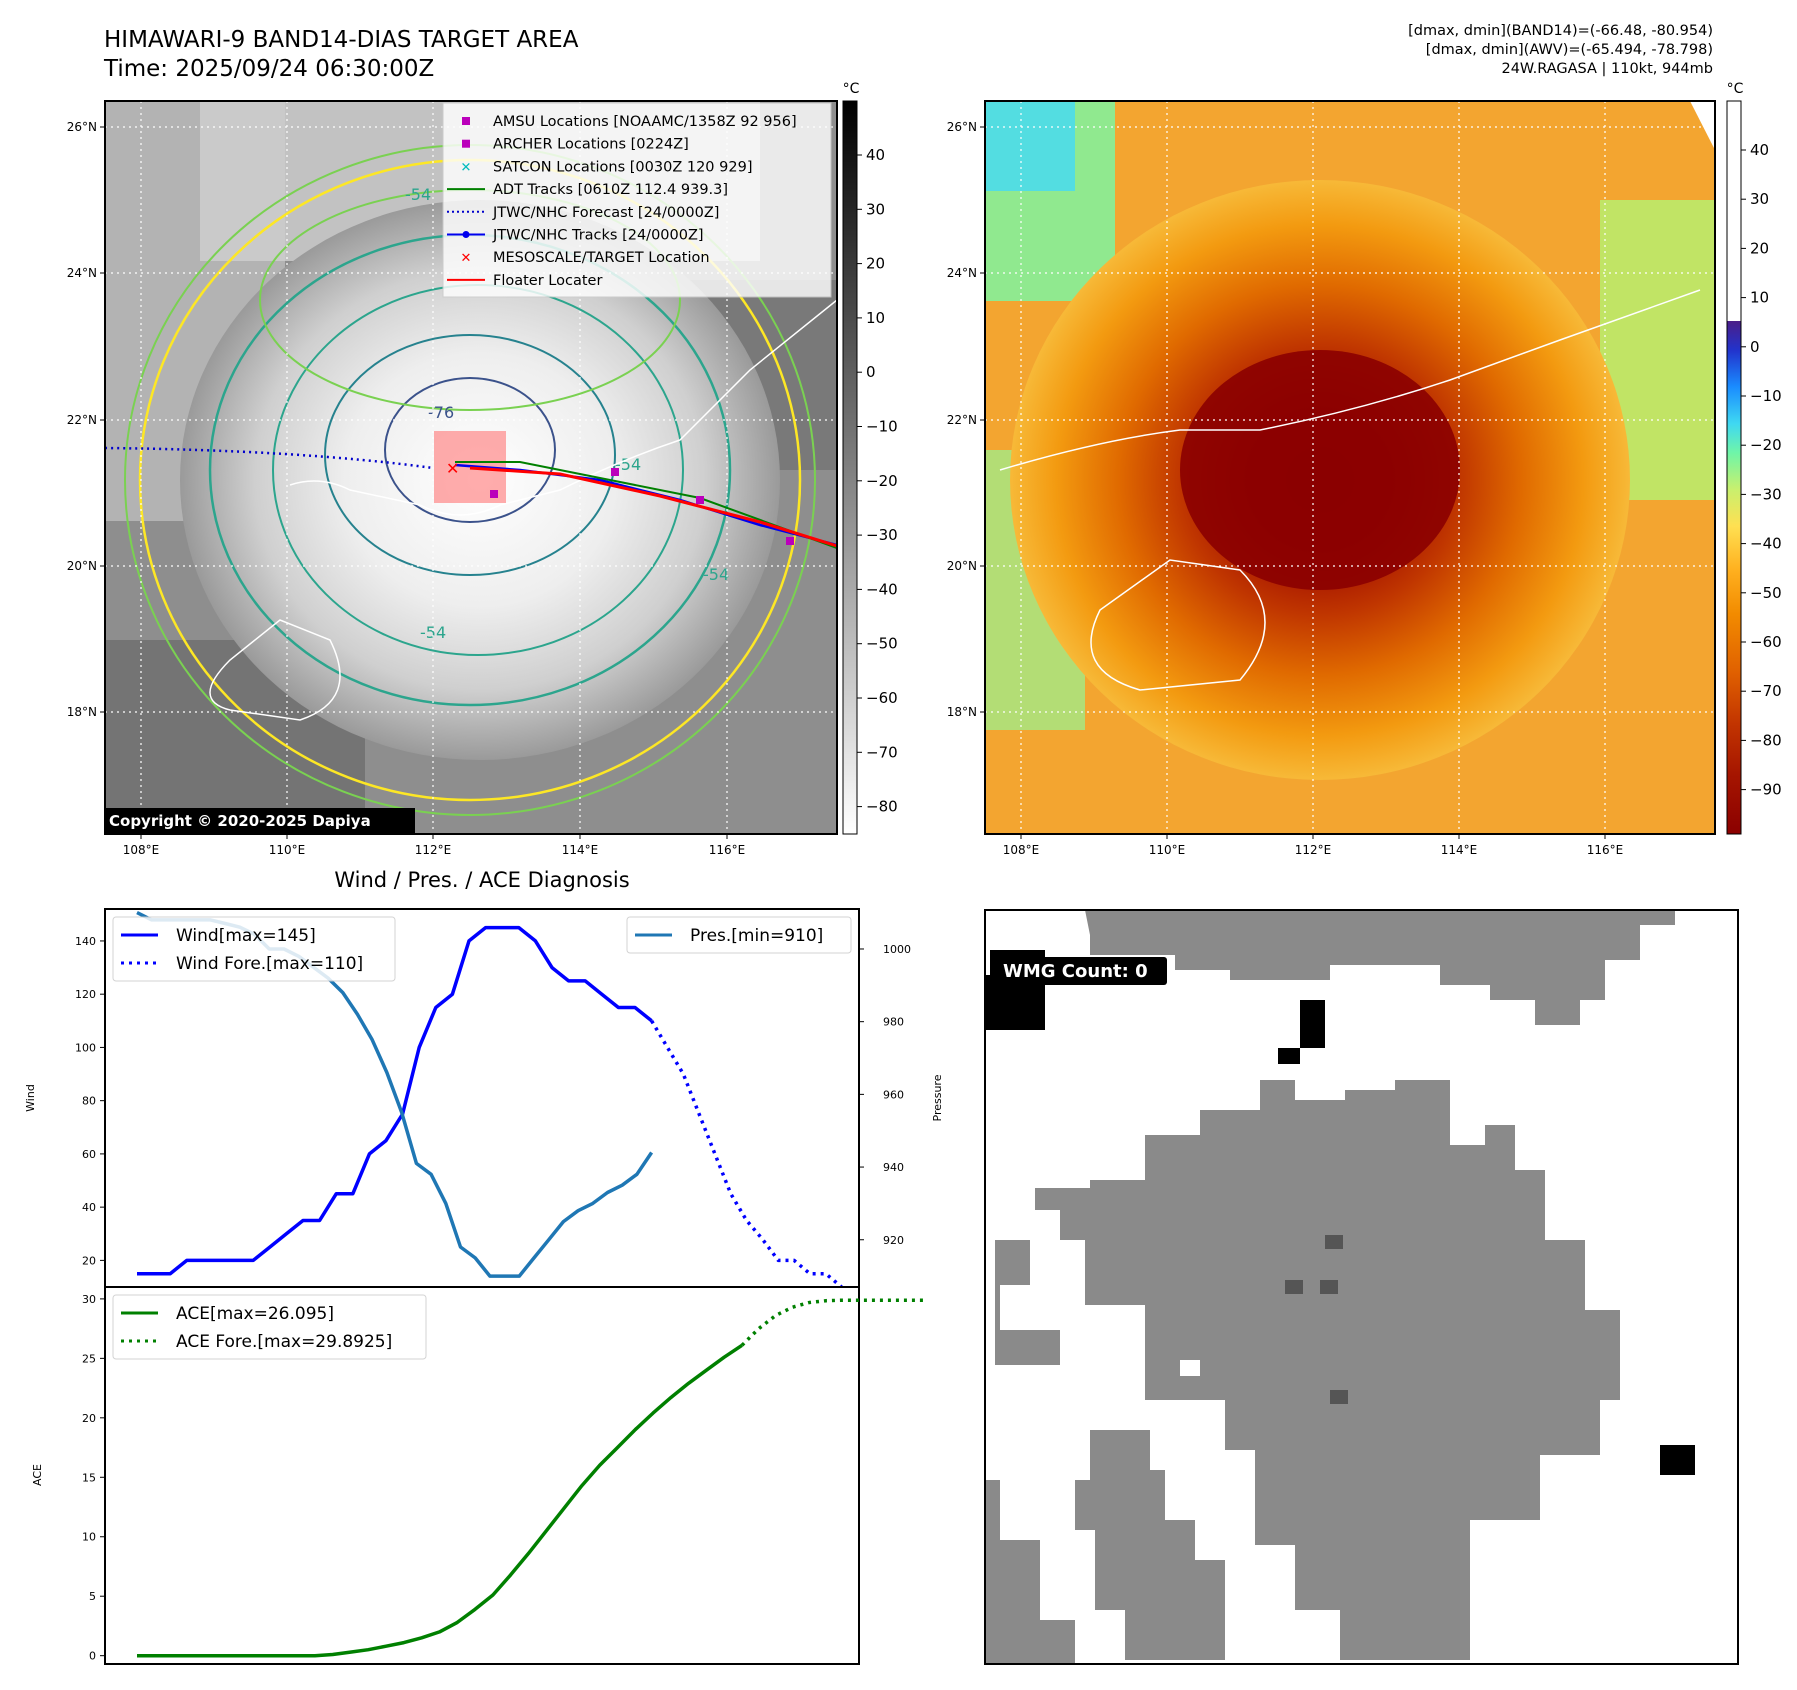 This screenshot has width=1797, height=1690. Describe the element at coordinates (255, 1314) in the screenshot. I see `legend-label: ACE[max=26.095]` at that location.